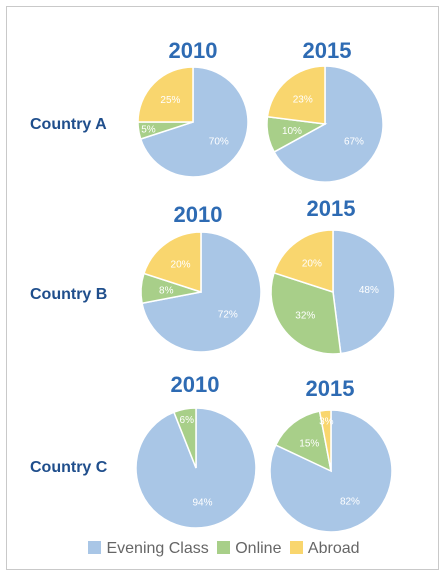 This screenshot has width=448, height=576. Describe the element at coordinates (333, 548) in the screenshot. I see `legend-label-abroad: Abroad` at that location.